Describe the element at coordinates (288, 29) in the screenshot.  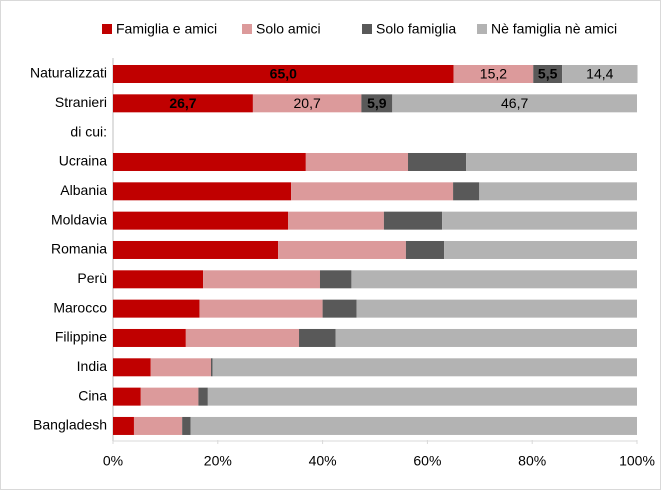
I see `legend-label: Solo amici` at that location.